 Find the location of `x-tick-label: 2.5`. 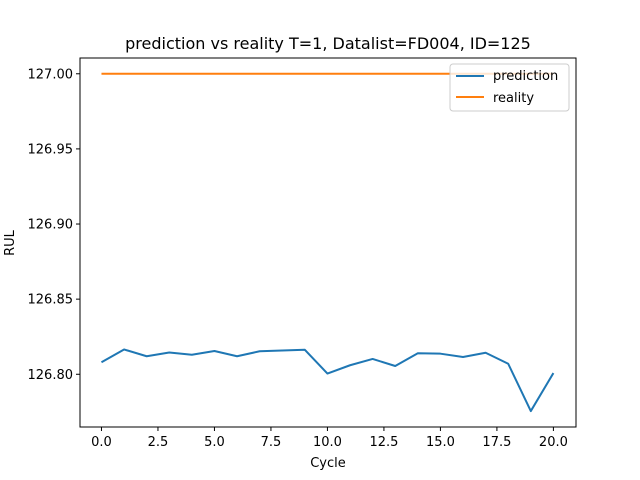

x-tick-label: 2.5 is located at coordinates (158, 442).